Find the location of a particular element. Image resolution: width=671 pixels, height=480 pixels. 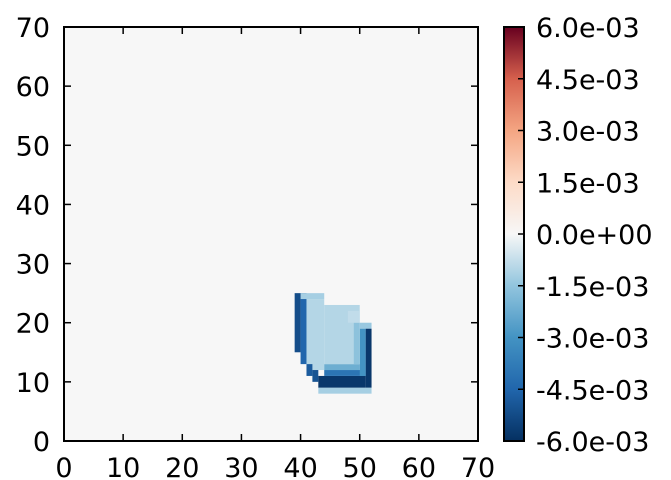

x-tick-label: 40 is located at coordinates (300, 466).